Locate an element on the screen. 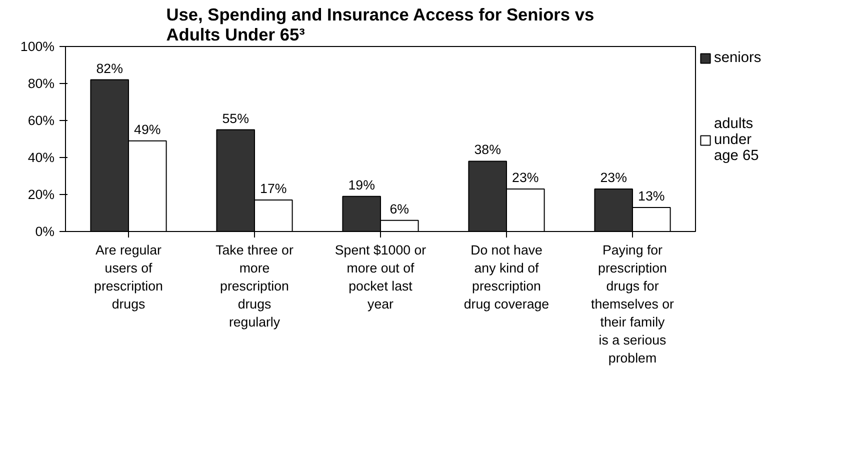 The image size is (851, 466). y-tick-label: 80% is located at coordinates (41, 83).